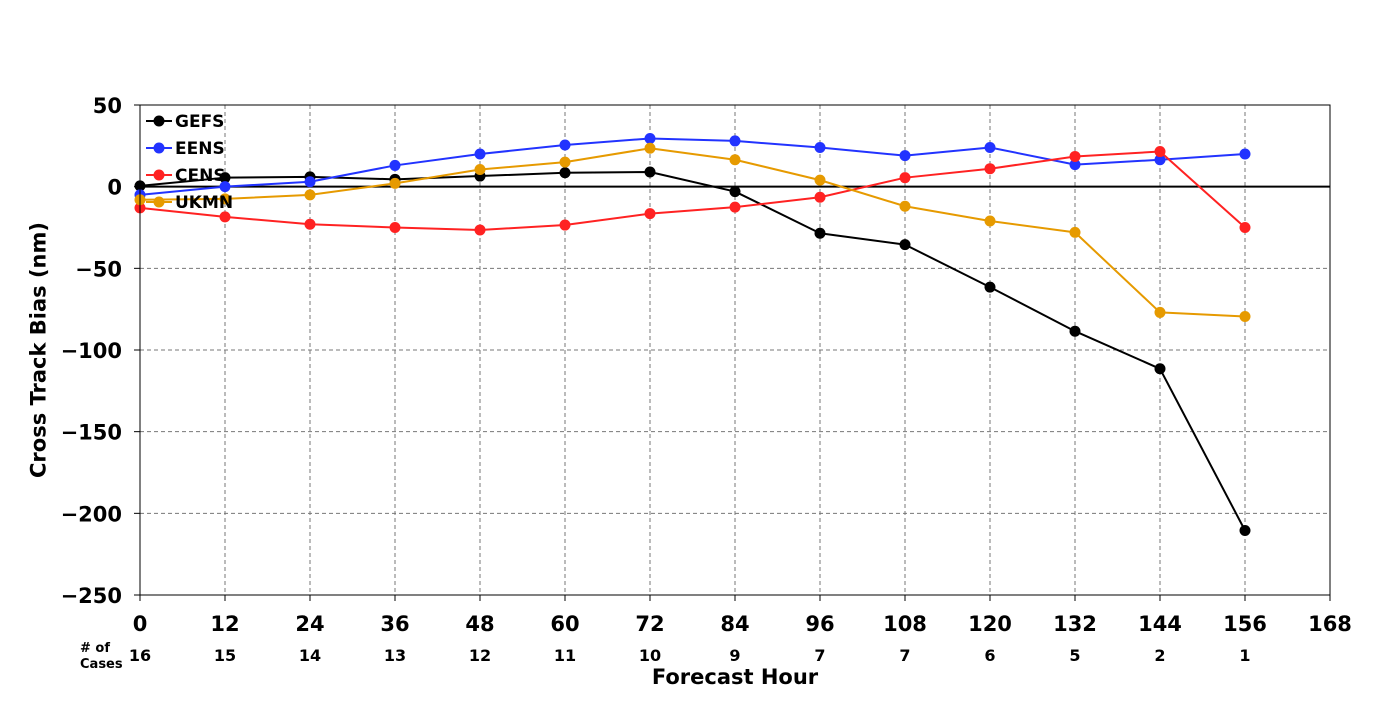 This screenshot has height=704, width=1400. What do you see at coordinates (225, 655) in the screenshot?
I see `case-count-label: 15` at bounding box center [225, 655].